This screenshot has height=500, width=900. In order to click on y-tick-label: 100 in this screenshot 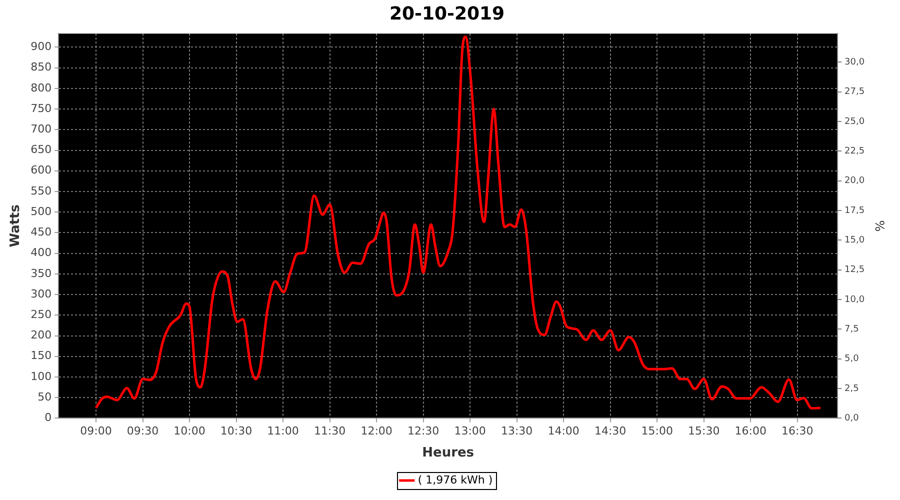, I will do `click(41, 376)`.